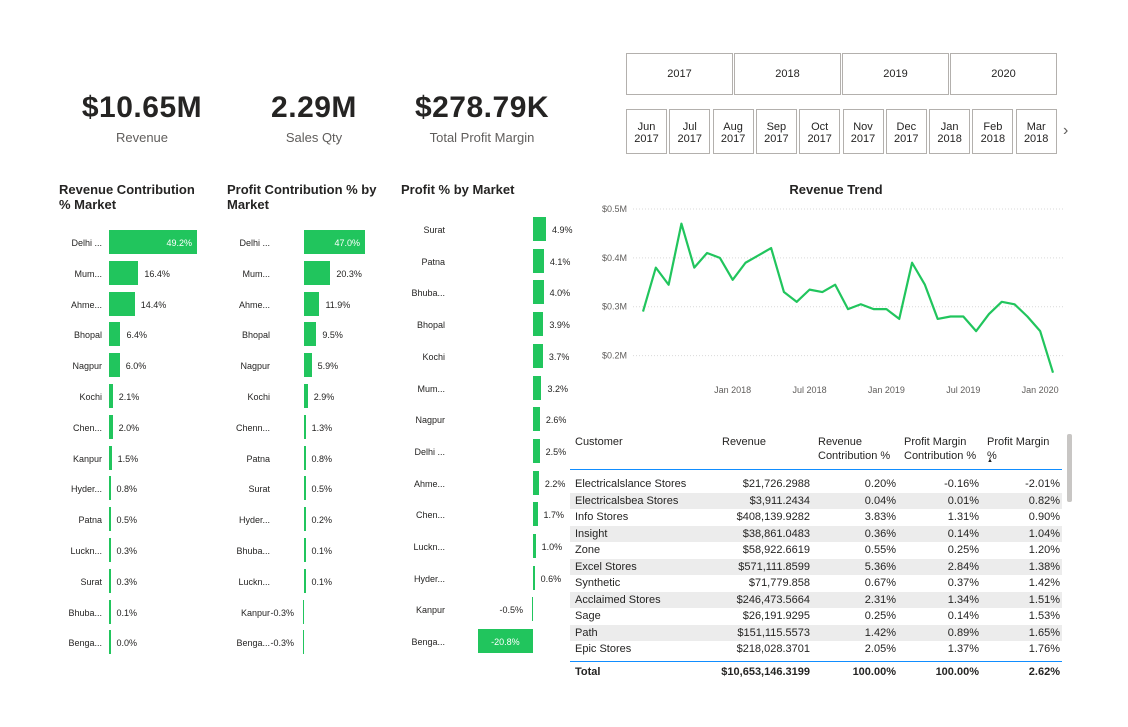 This screenshot has height=727, width=1128. Describe the element at coordinates (599, 442) in the screenshot. I see `header-customer: Customer` at that location.